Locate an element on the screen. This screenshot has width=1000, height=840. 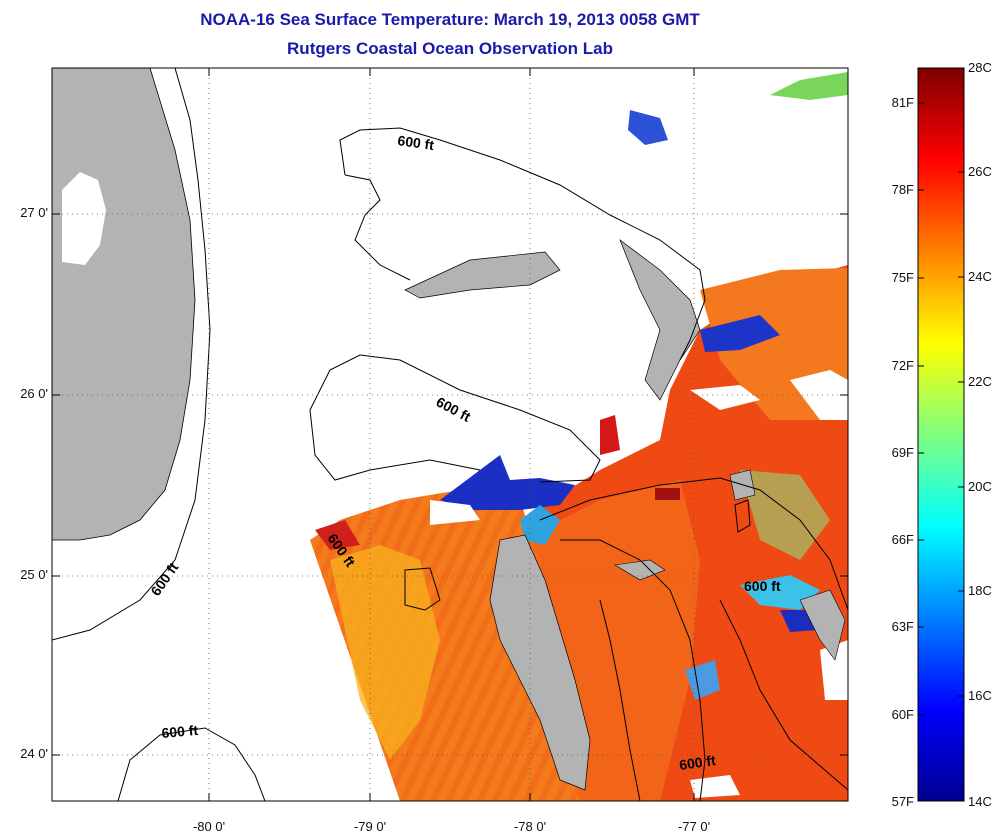
colorbar-f-label: 81F is located at coordinates (902, 102).